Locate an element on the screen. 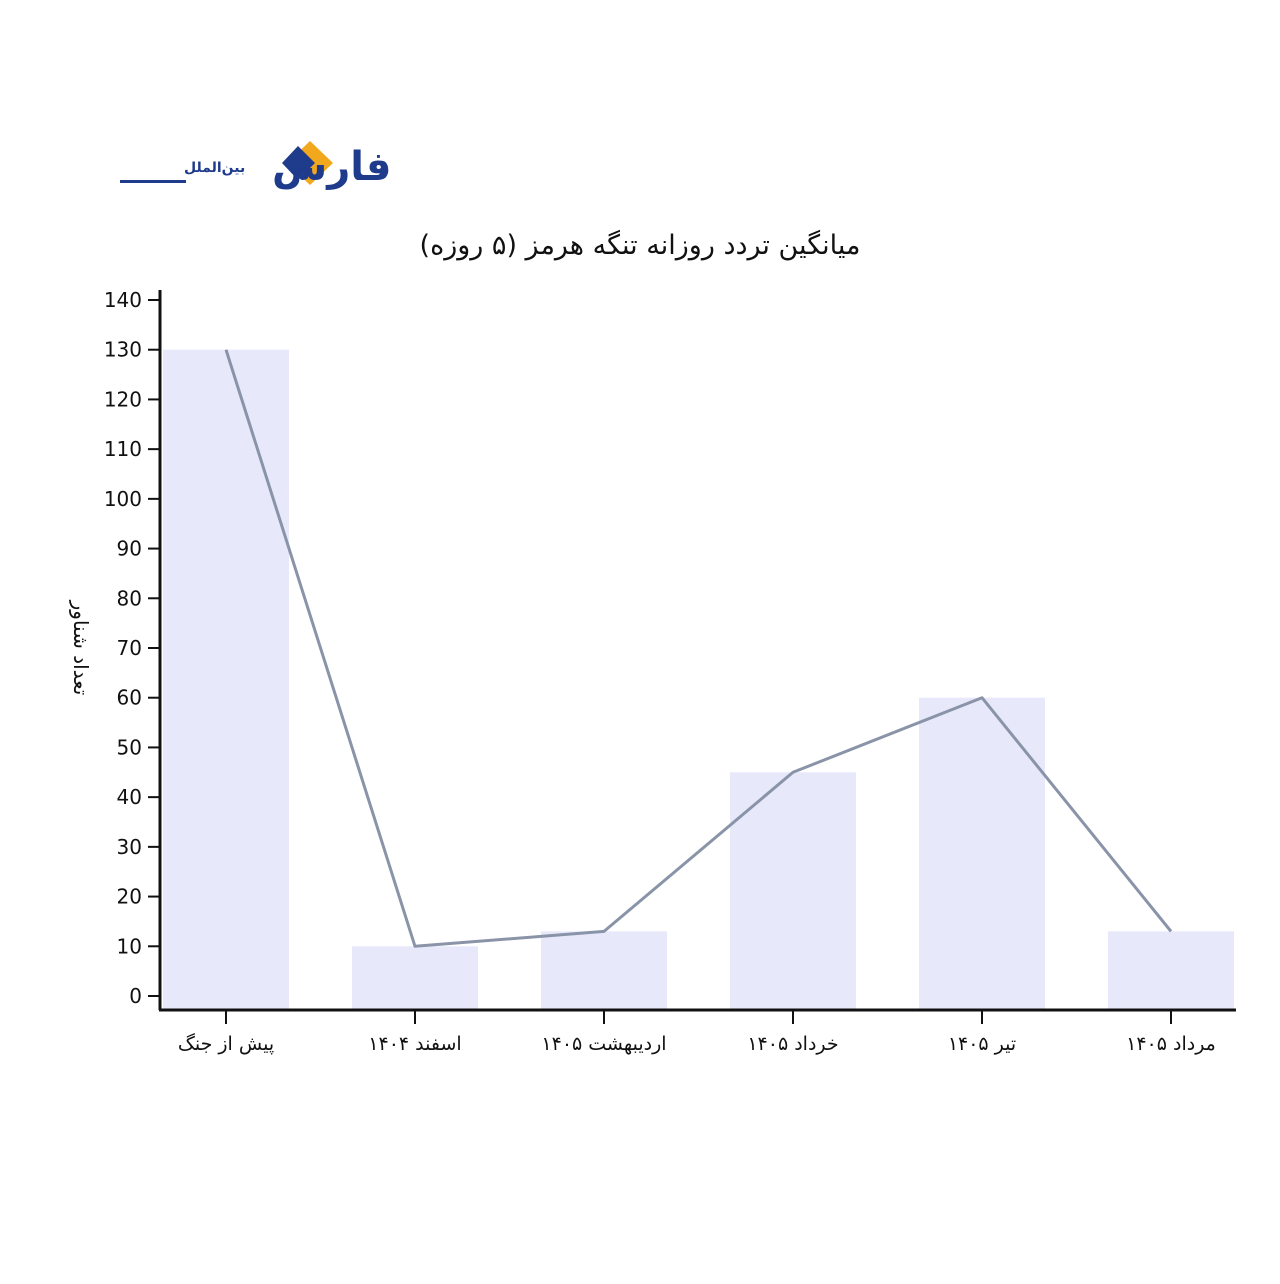 This screenshot has height=1284, width=1280. diamond-logo-icon is located at coordinates (307, 163).